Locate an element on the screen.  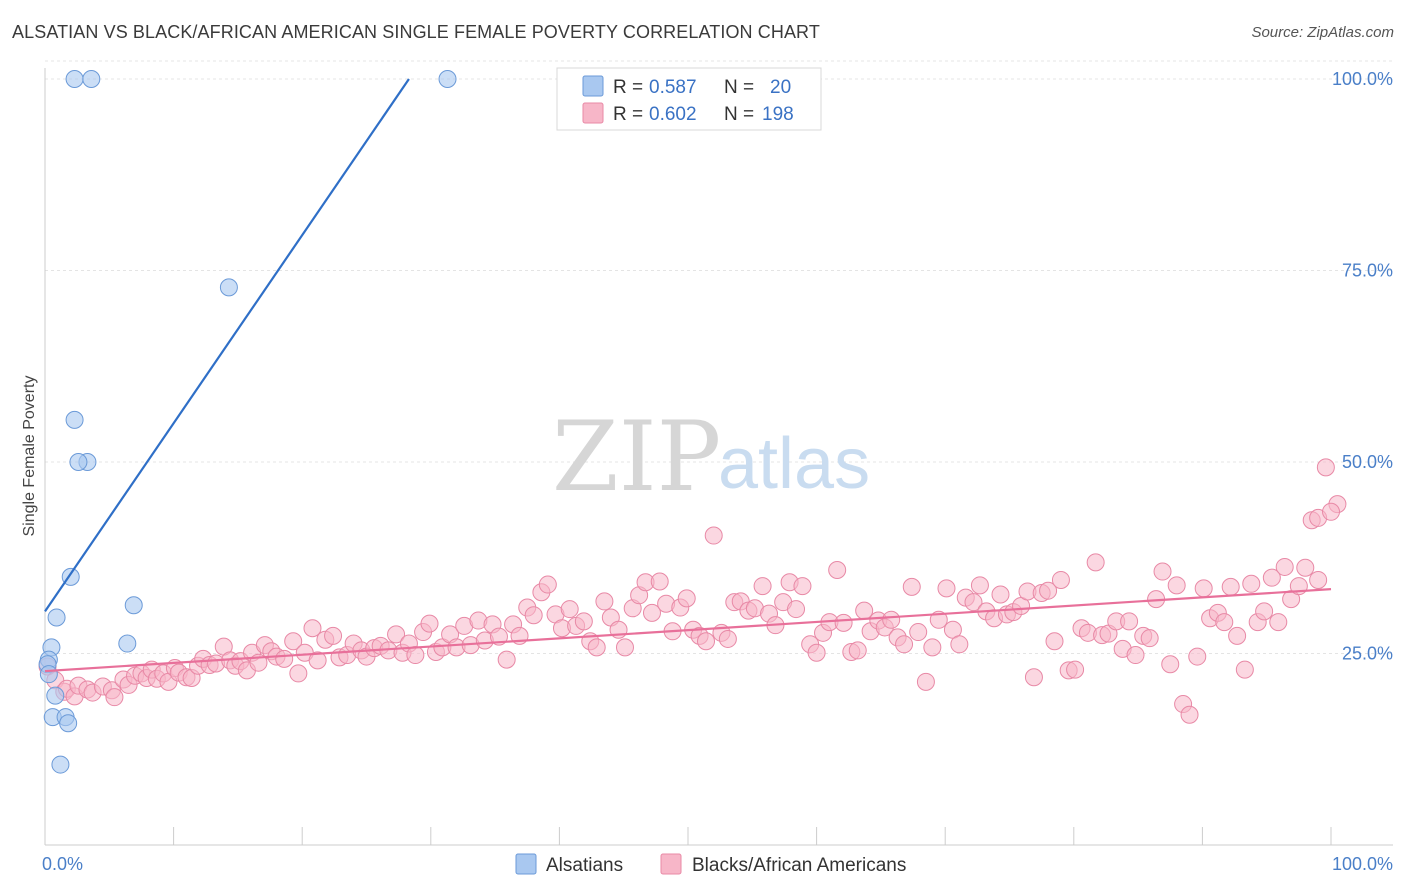
legend-n-value-2: 198 is located at coordinates (778, 114).